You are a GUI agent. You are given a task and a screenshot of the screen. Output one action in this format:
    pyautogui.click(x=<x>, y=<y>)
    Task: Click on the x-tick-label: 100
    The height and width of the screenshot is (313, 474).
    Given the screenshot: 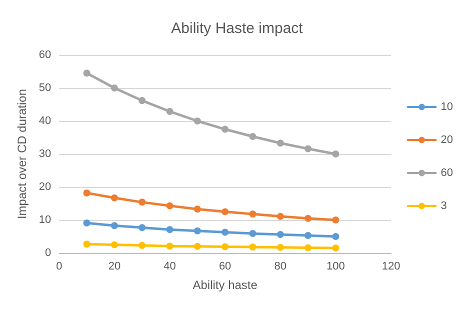 What is the action you would take?
    pyautogui.click(x=335, y=266)
    